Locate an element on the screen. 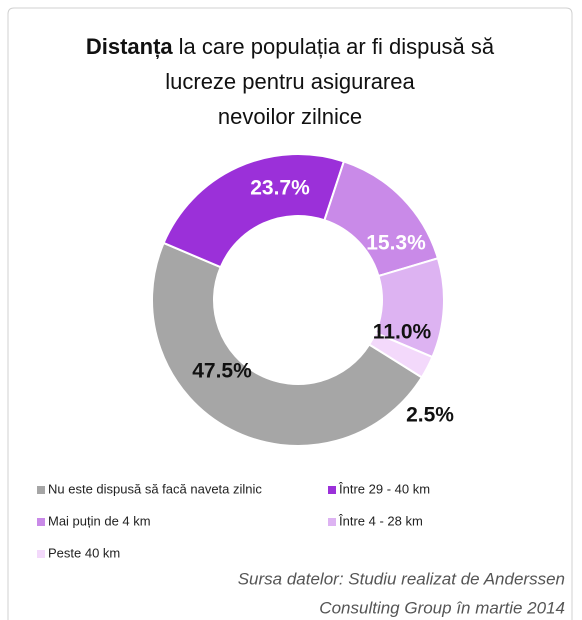 The width and height of the screenshot is (582, 620). data-label: 23.7% is located at coordinates (280, 188).